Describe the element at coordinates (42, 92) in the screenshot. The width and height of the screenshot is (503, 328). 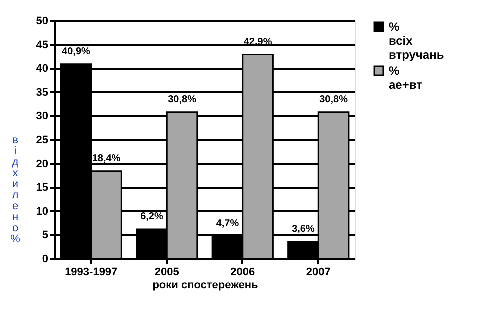
I see `y-tick-label: 35` at that location.